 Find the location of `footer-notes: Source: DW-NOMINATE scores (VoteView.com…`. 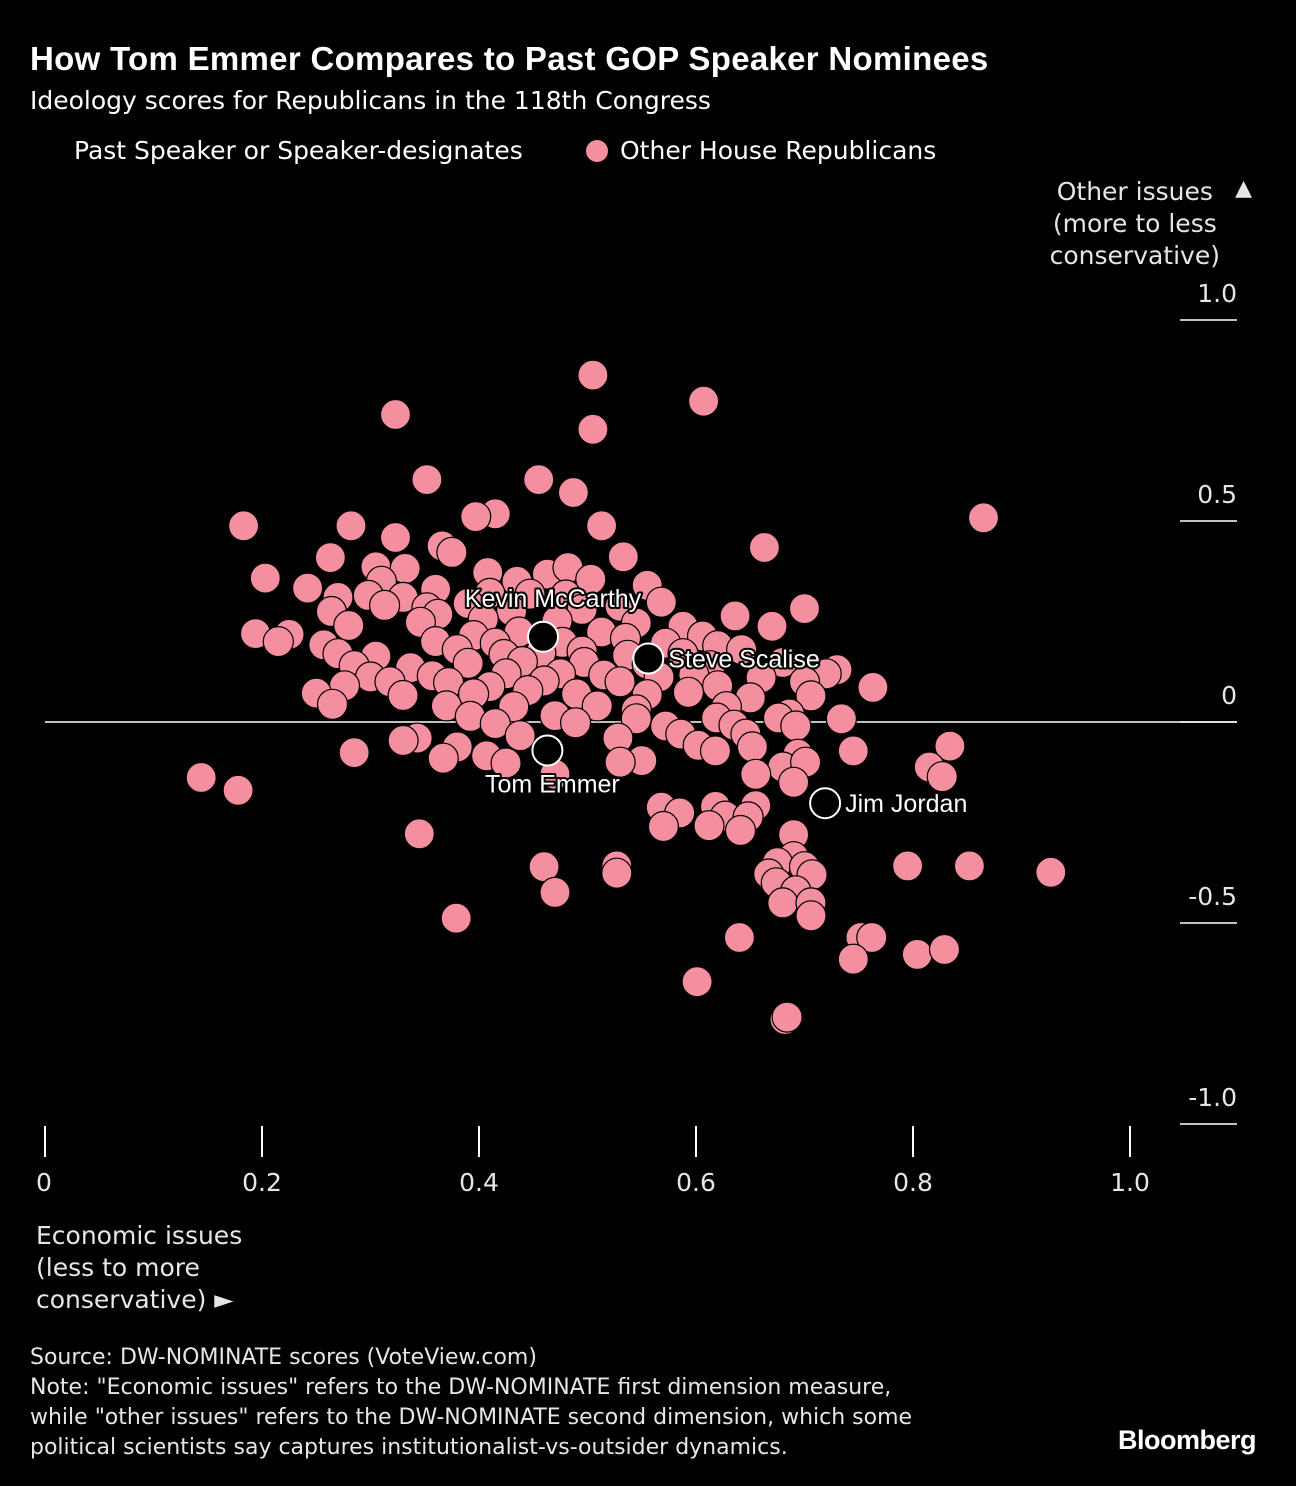

footer-notes: Source: DW-NOMINATE scores (VoteView.com… is located at coordinates (471, 1403).